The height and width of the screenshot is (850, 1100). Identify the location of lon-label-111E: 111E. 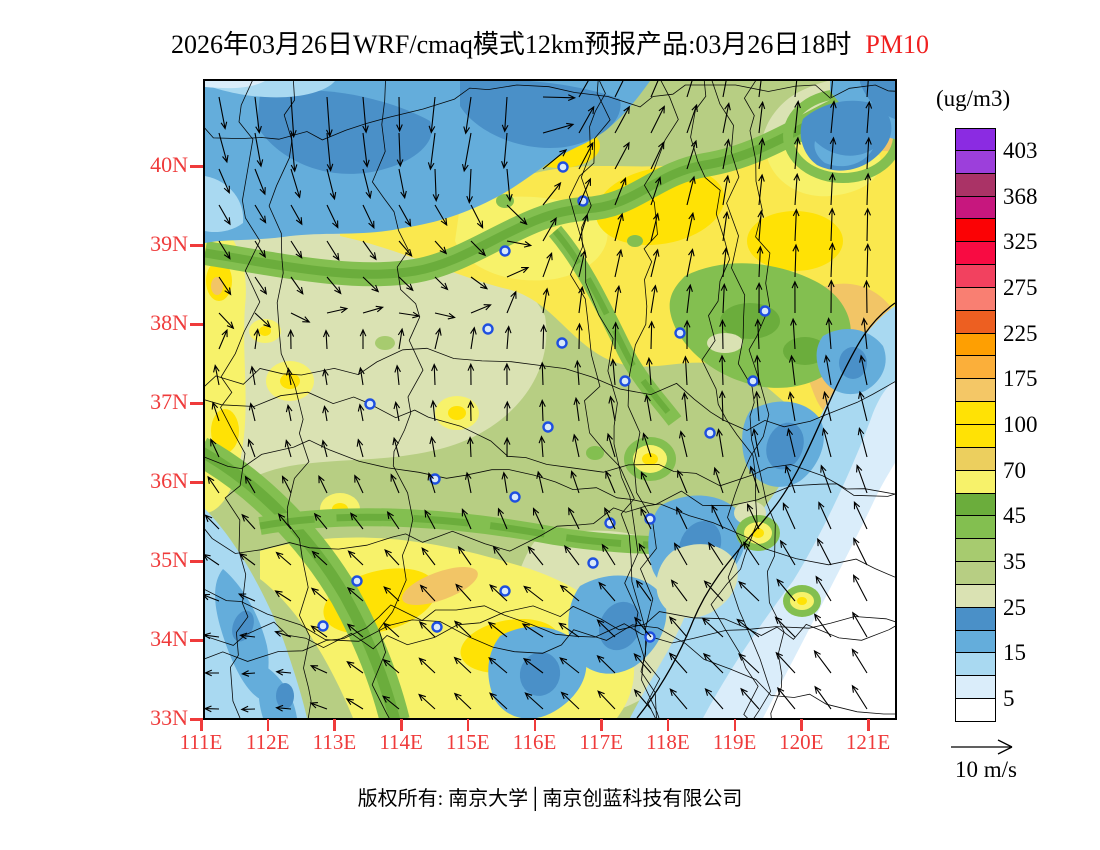
(201, 742).